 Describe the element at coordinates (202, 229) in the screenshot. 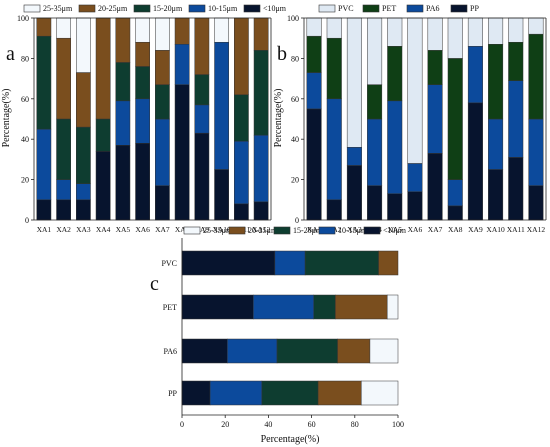

I see `panel-a-x-tick-label: XA9` at that location.